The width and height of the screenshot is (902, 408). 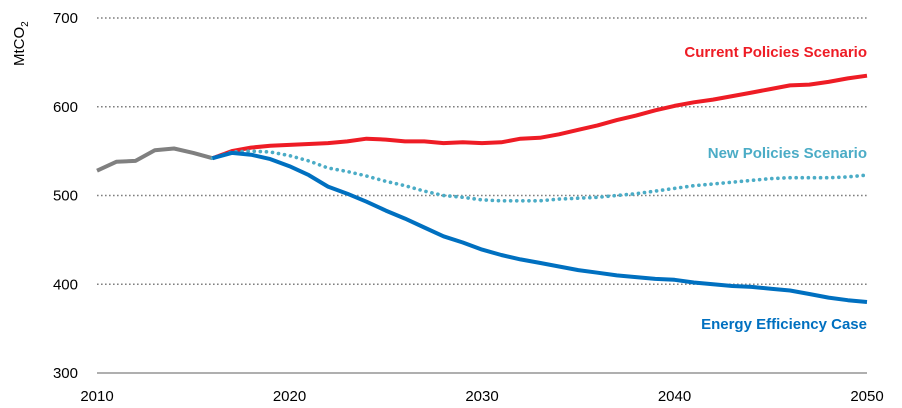 I want to click on y-axis-label: MtCO2, so click(x=21, y=43).